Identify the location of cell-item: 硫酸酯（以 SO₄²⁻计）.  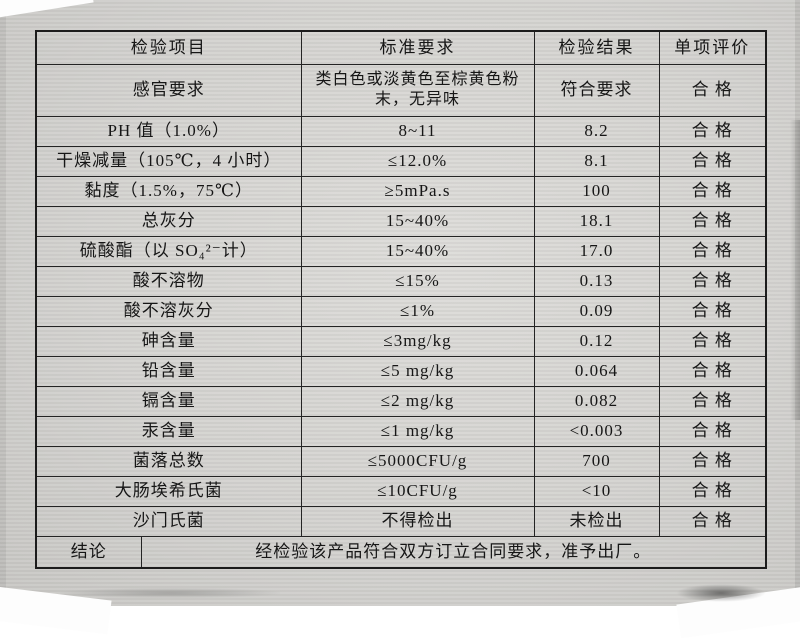
(168, 251).